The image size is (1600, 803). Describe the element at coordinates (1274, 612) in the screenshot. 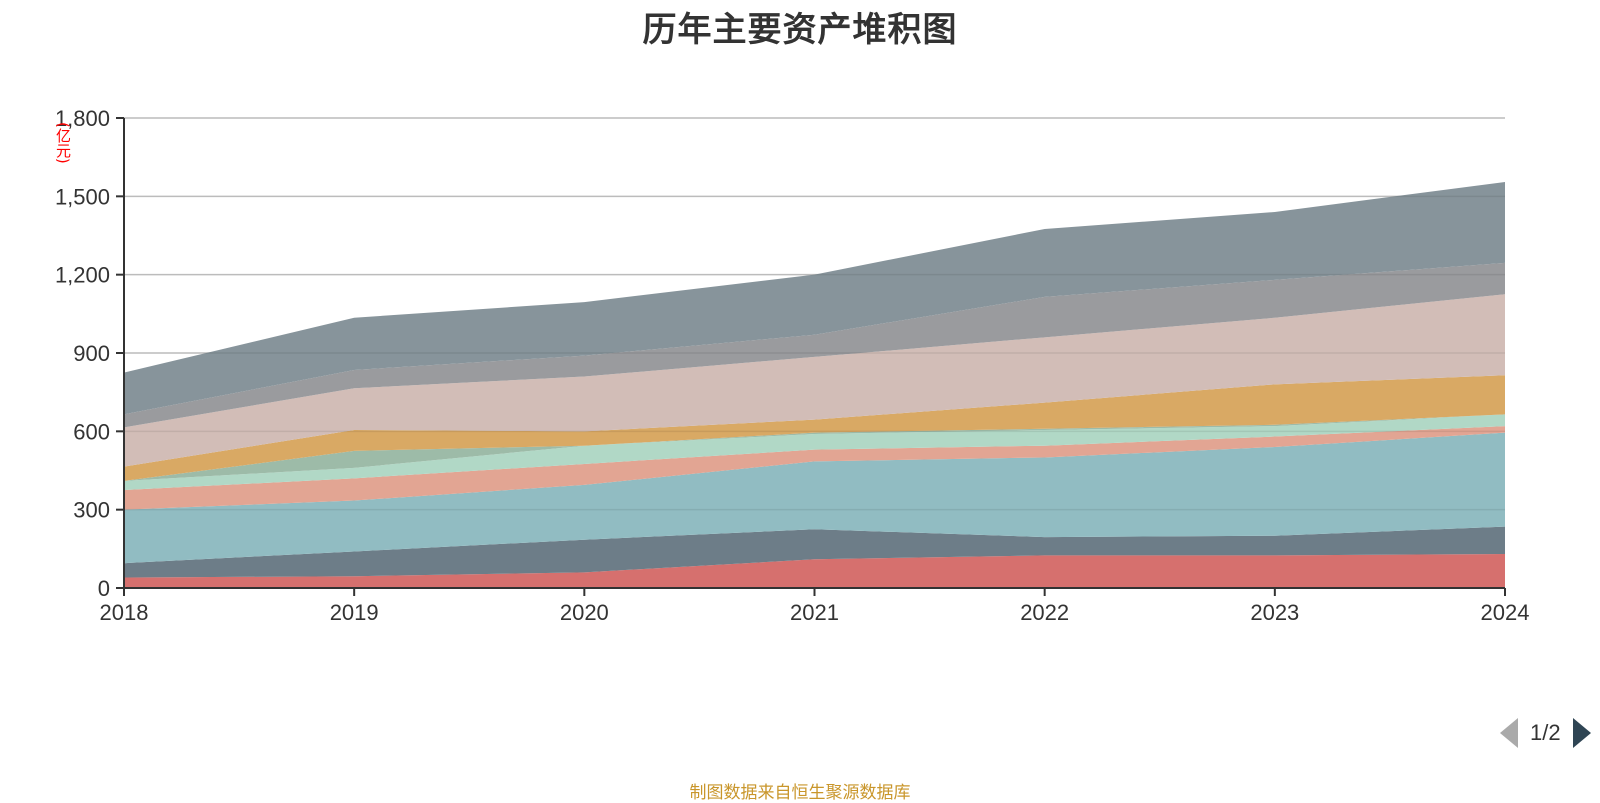

I see `x-tick-label: 2023` at that location.